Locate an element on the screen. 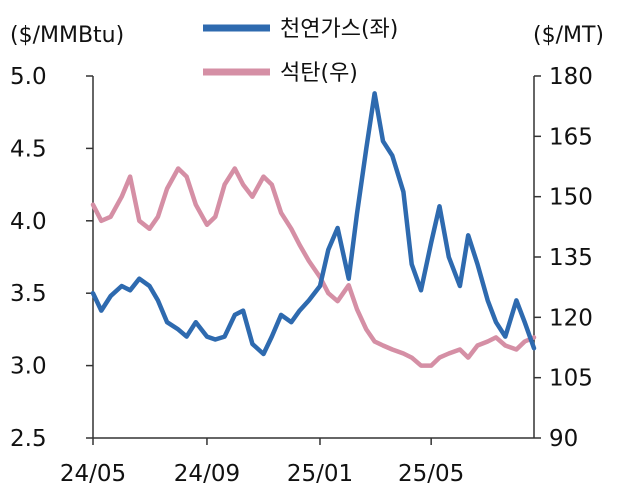  right-tick-label: 120 is located at coordinates (571, 318).